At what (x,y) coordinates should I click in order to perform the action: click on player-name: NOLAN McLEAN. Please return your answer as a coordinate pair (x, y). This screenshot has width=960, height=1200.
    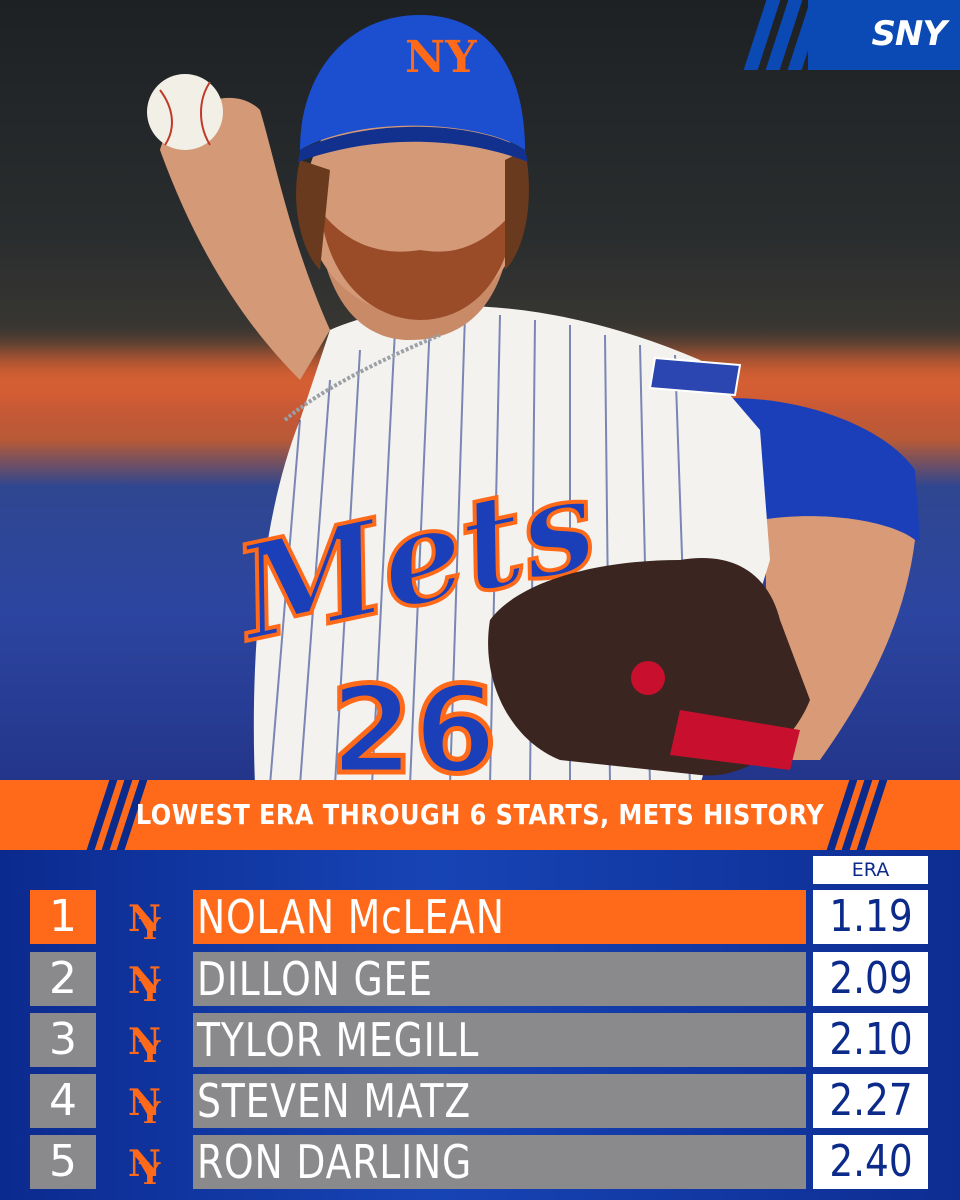
    Looking at the image, I should click on (499, 917).